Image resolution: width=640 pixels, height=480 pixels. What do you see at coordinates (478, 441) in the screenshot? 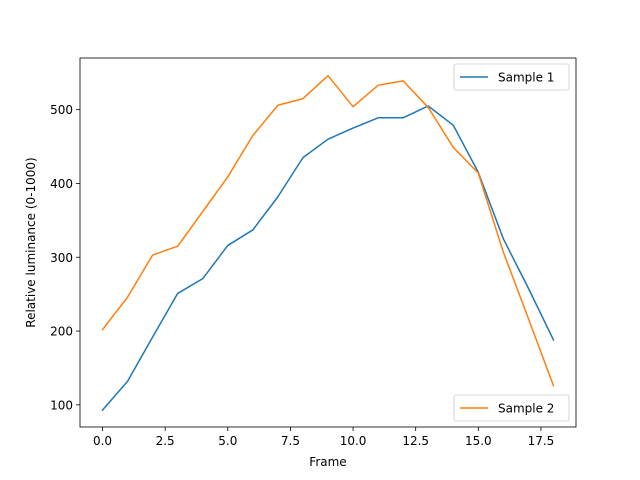
I see `x-tick-label: 15.0` at bounding box center [478, 441].